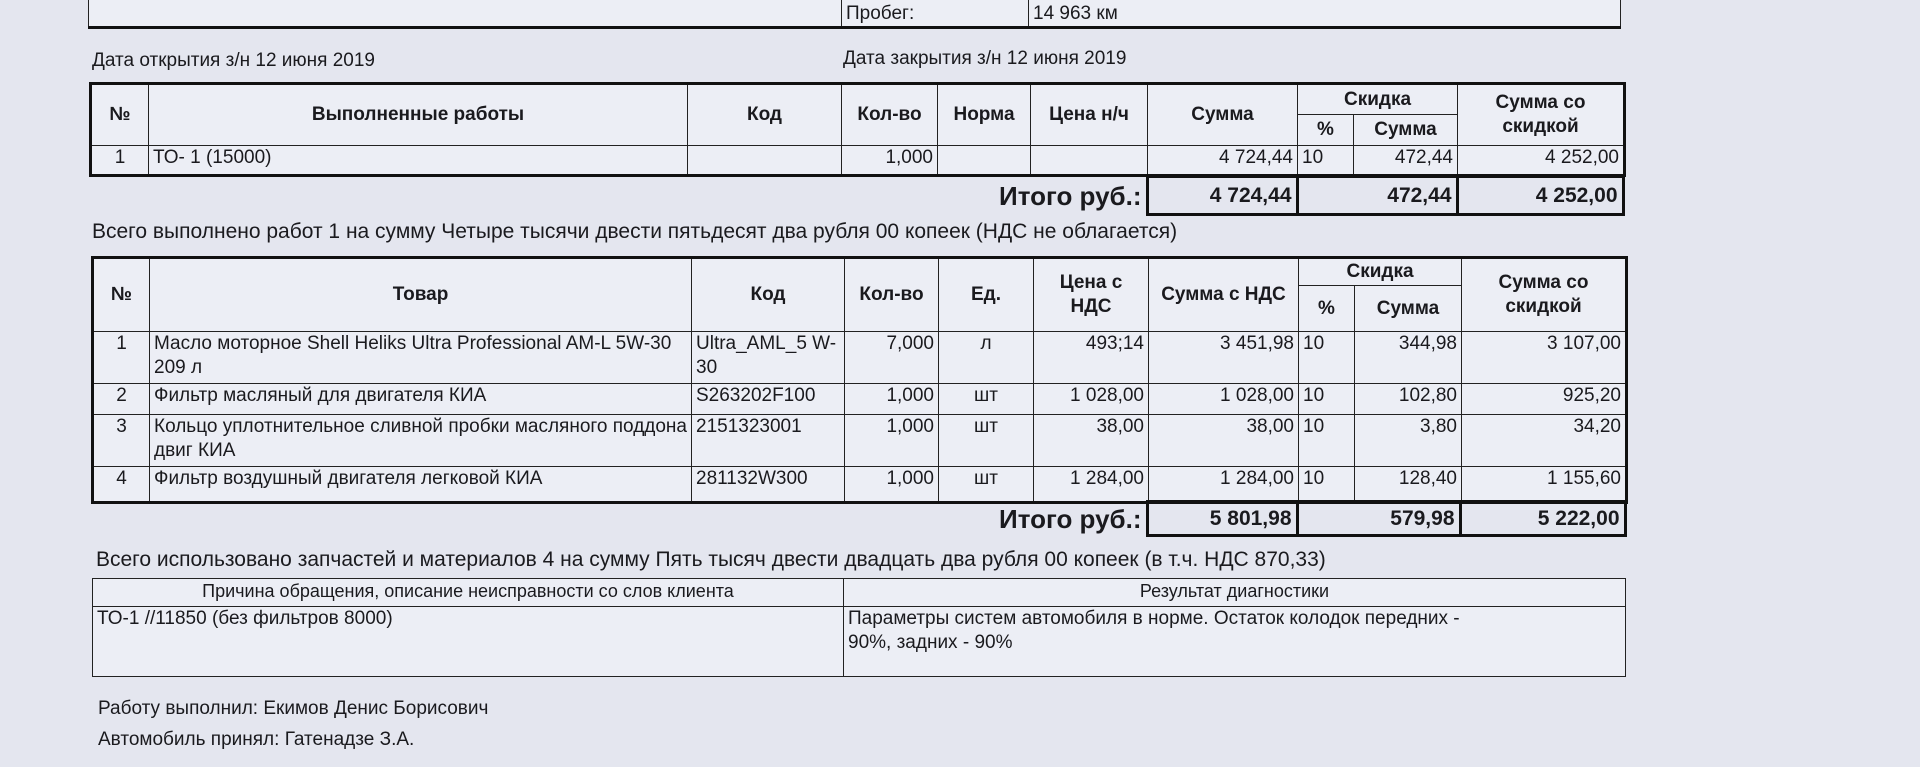 This screenshot has height=767, width=1920. Describe the element at coordinates (1544, 440) in the screenshot. I see `row-total: 34,20` at that location.